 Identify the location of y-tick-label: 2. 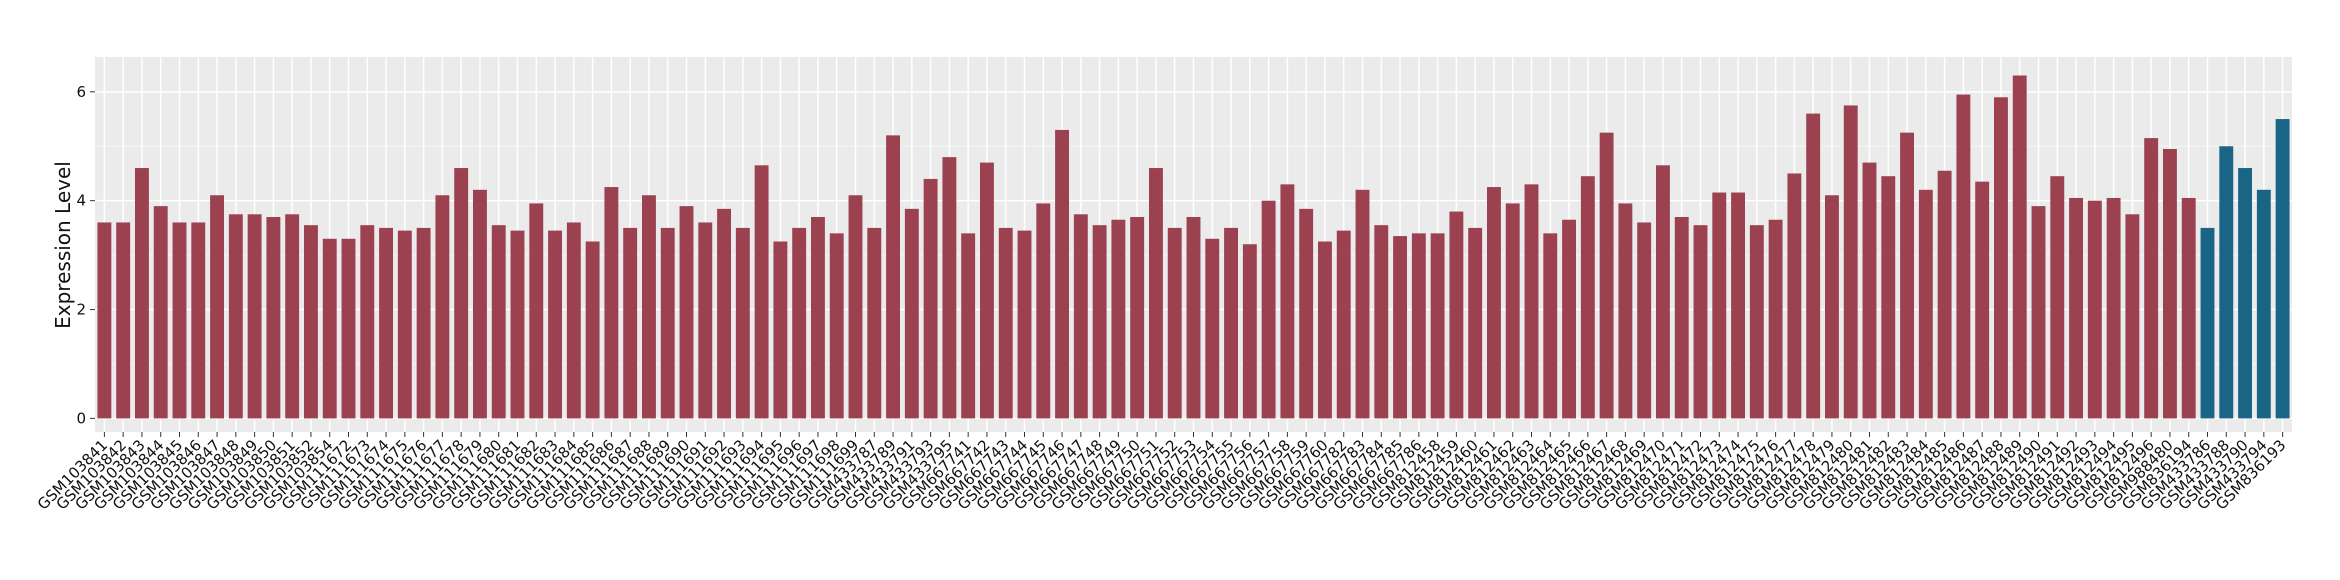
(81, 310).